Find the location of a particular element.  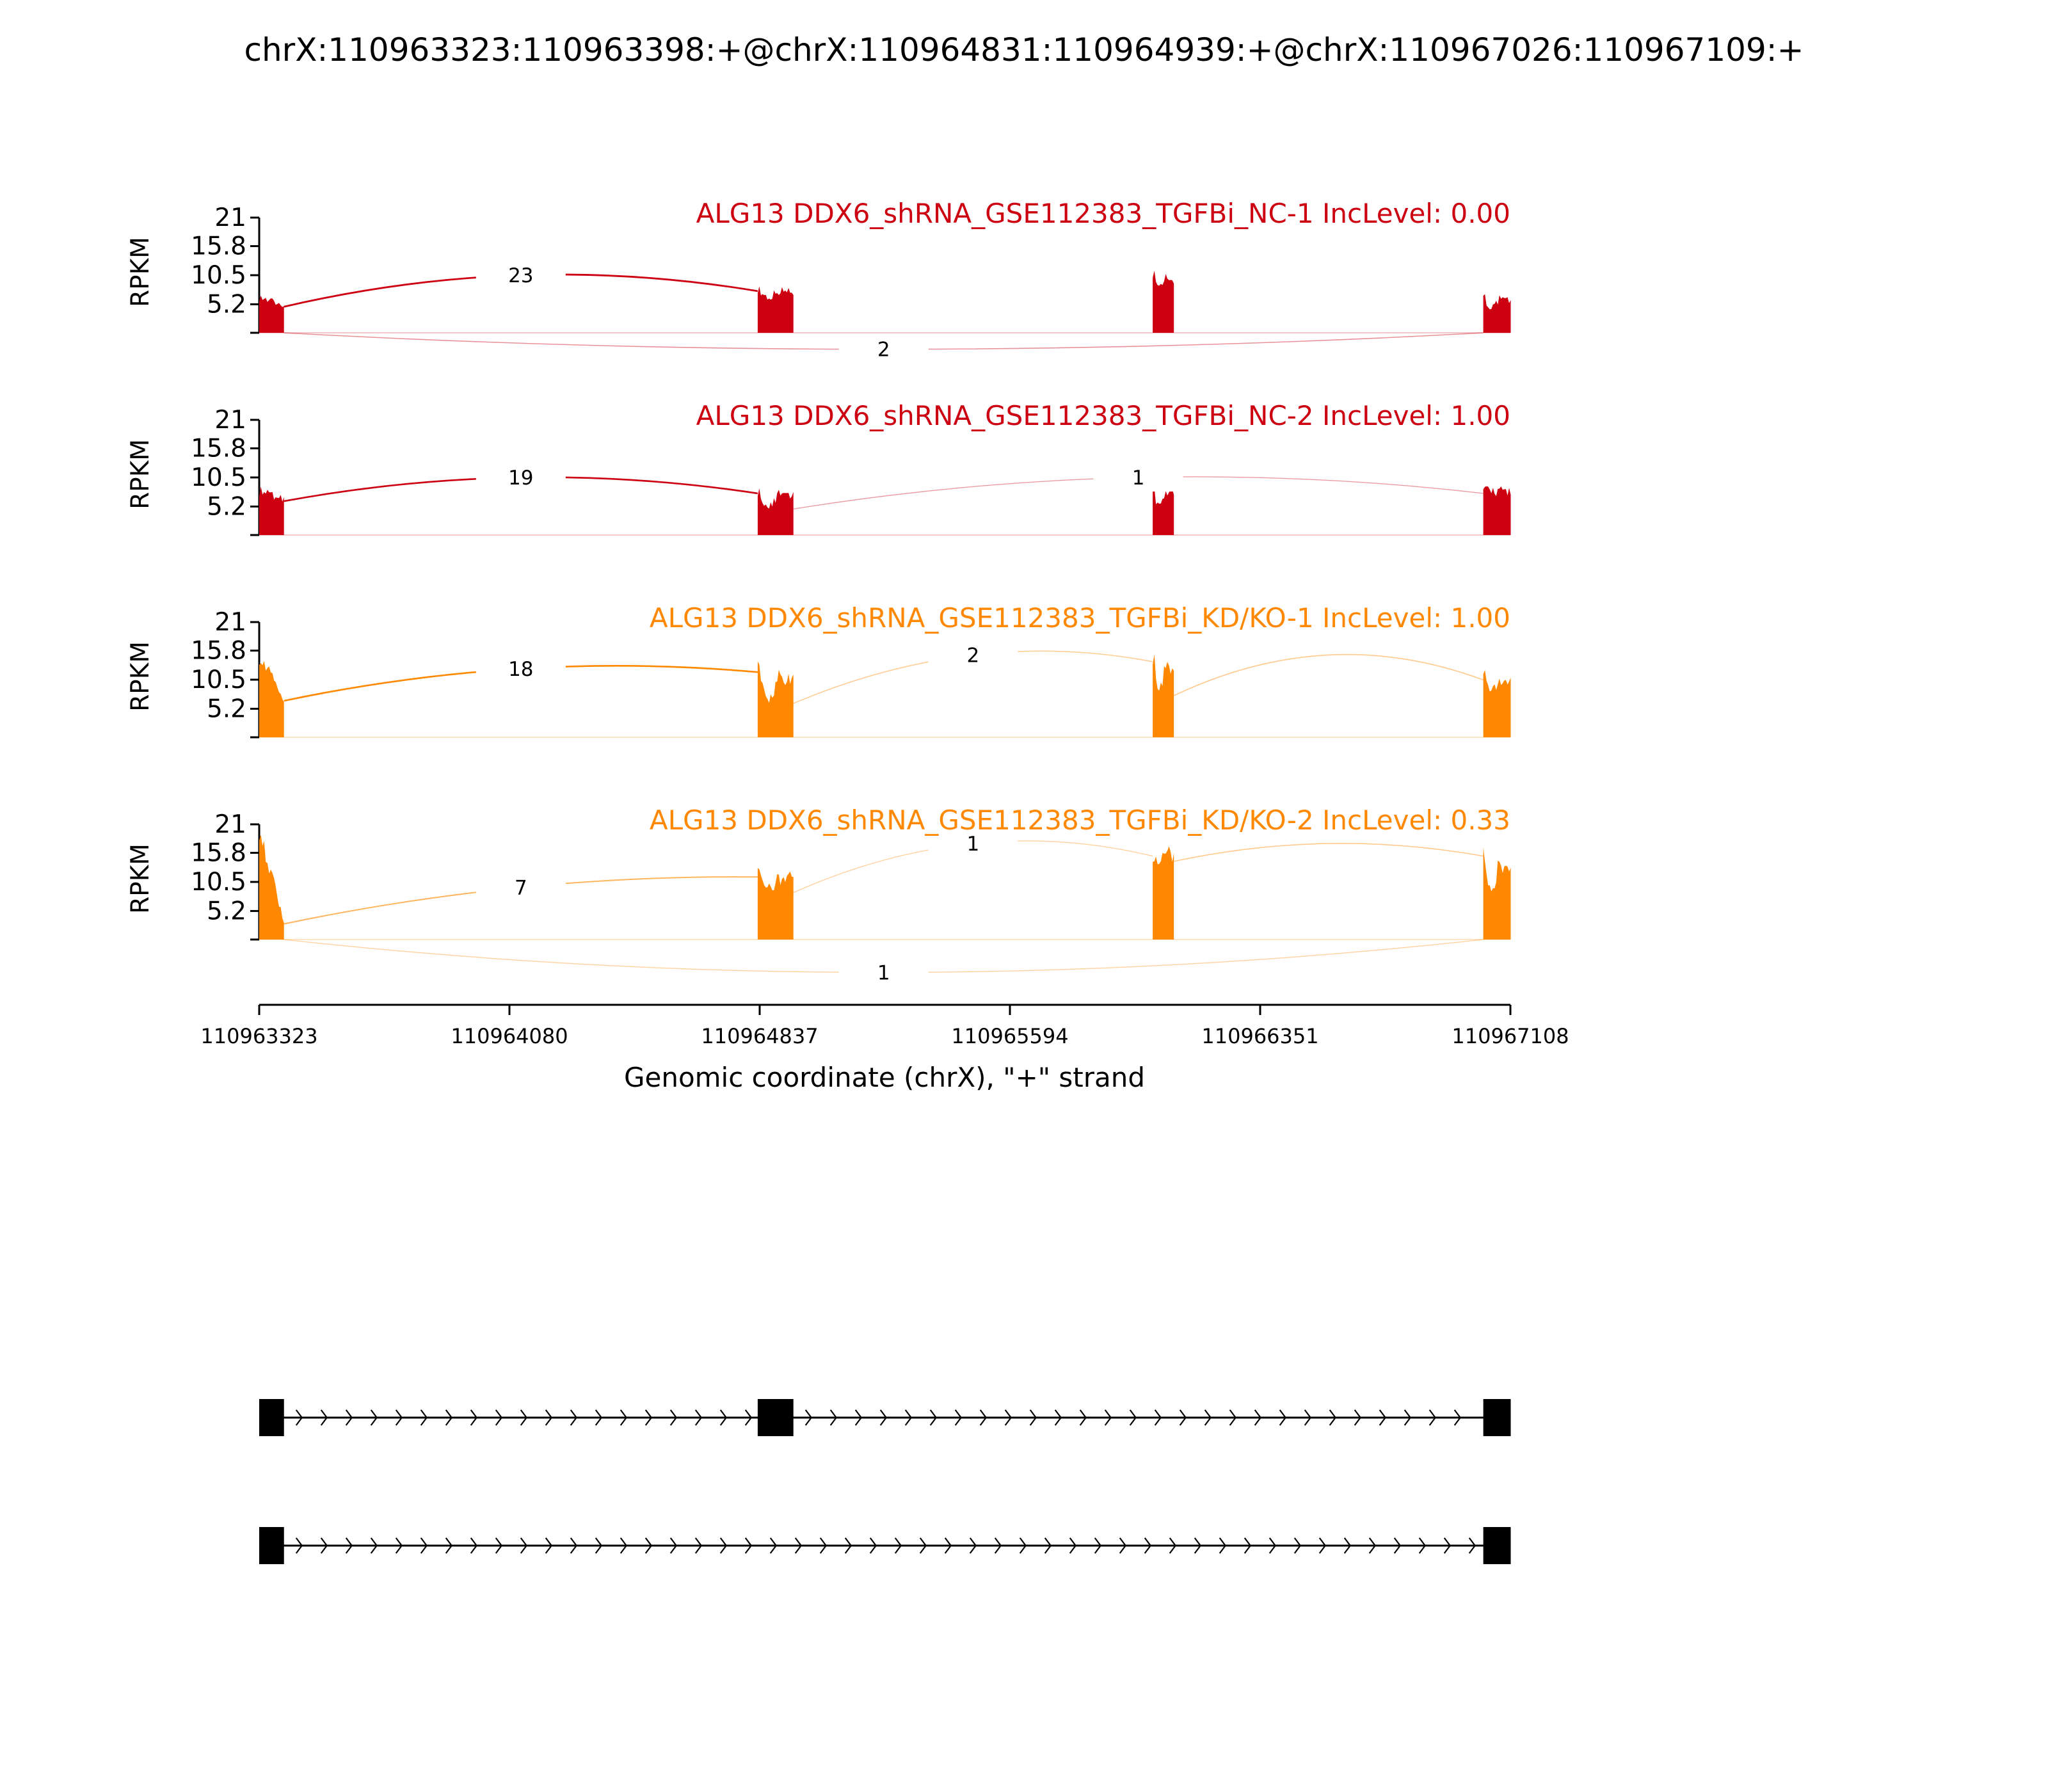

y-tick-label: 10.5 is located at coordinates (218, 680).